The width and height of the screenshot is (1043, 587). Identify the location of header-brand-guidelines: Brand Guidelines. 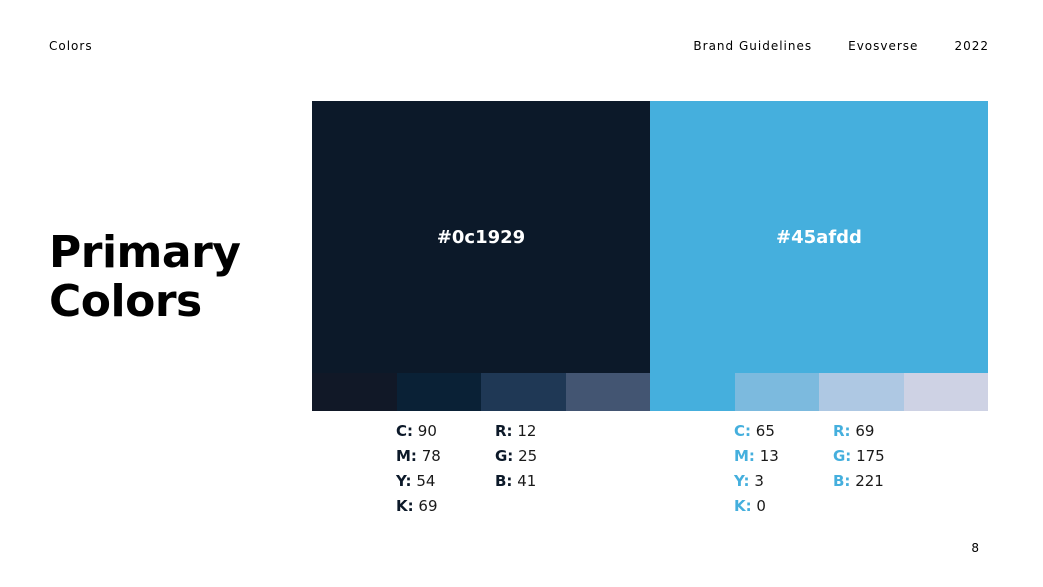
(753, 46).